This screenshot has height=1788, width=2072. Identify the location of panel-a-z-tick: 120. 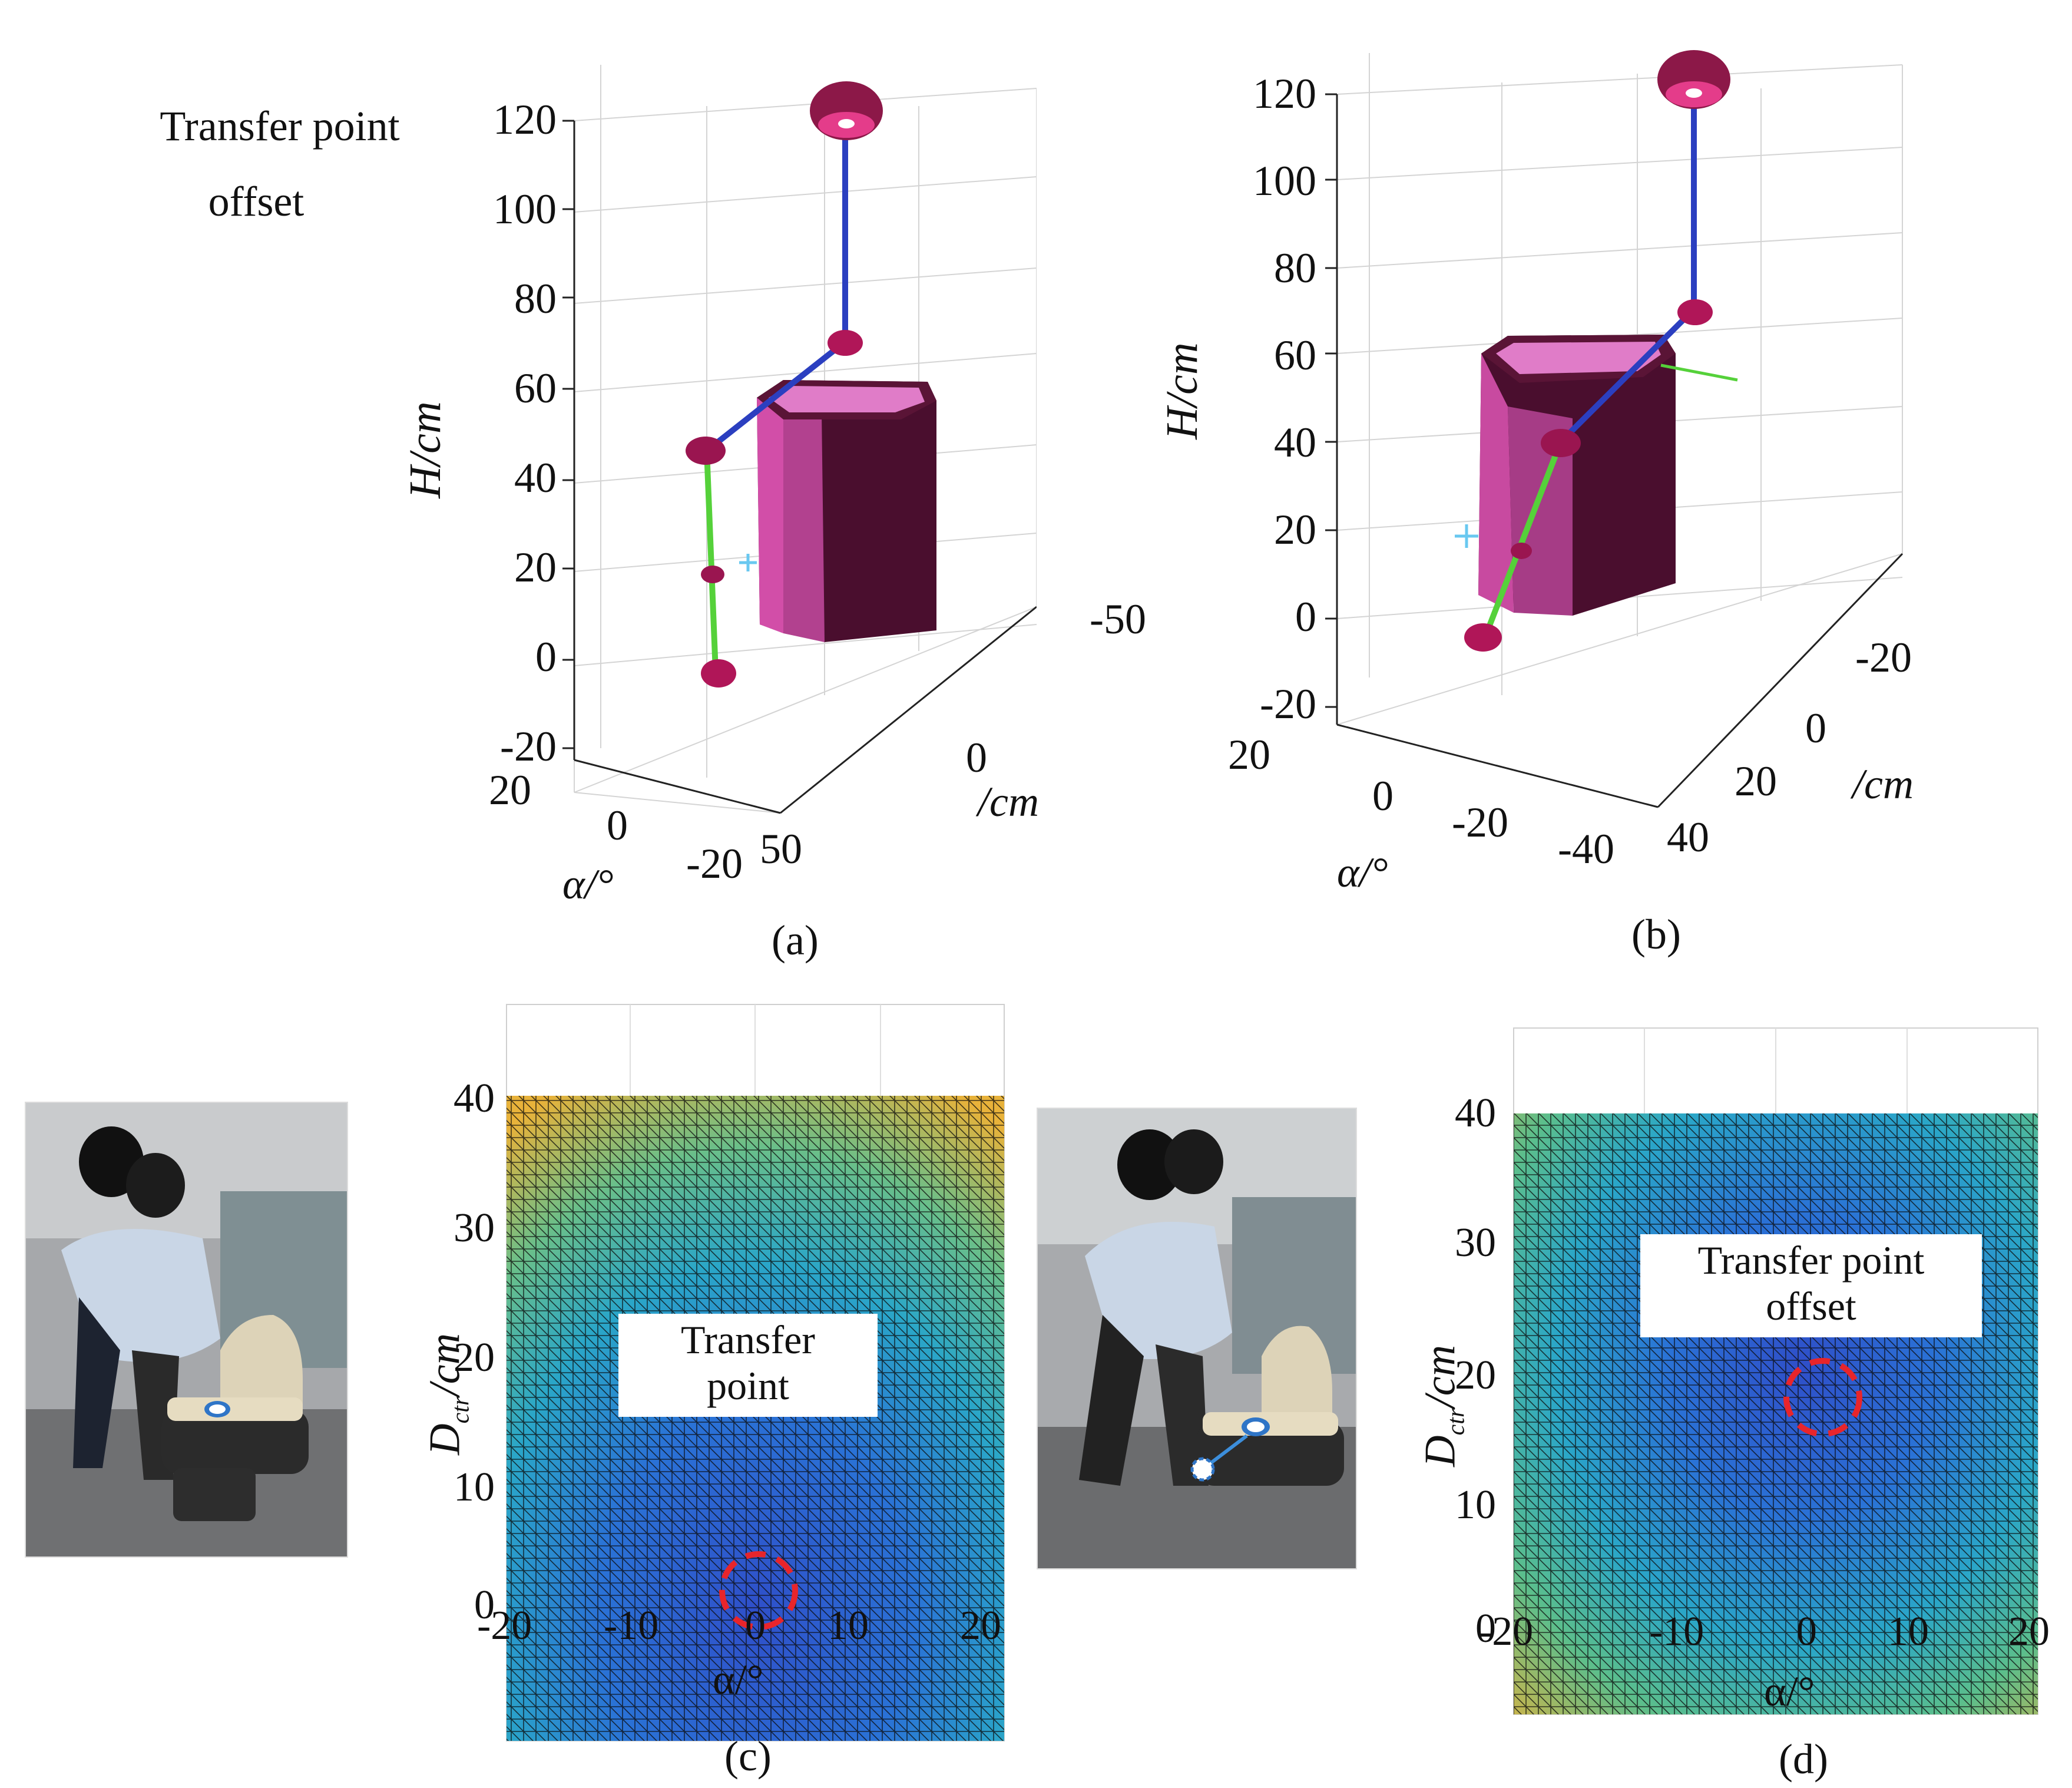
(525, 119).